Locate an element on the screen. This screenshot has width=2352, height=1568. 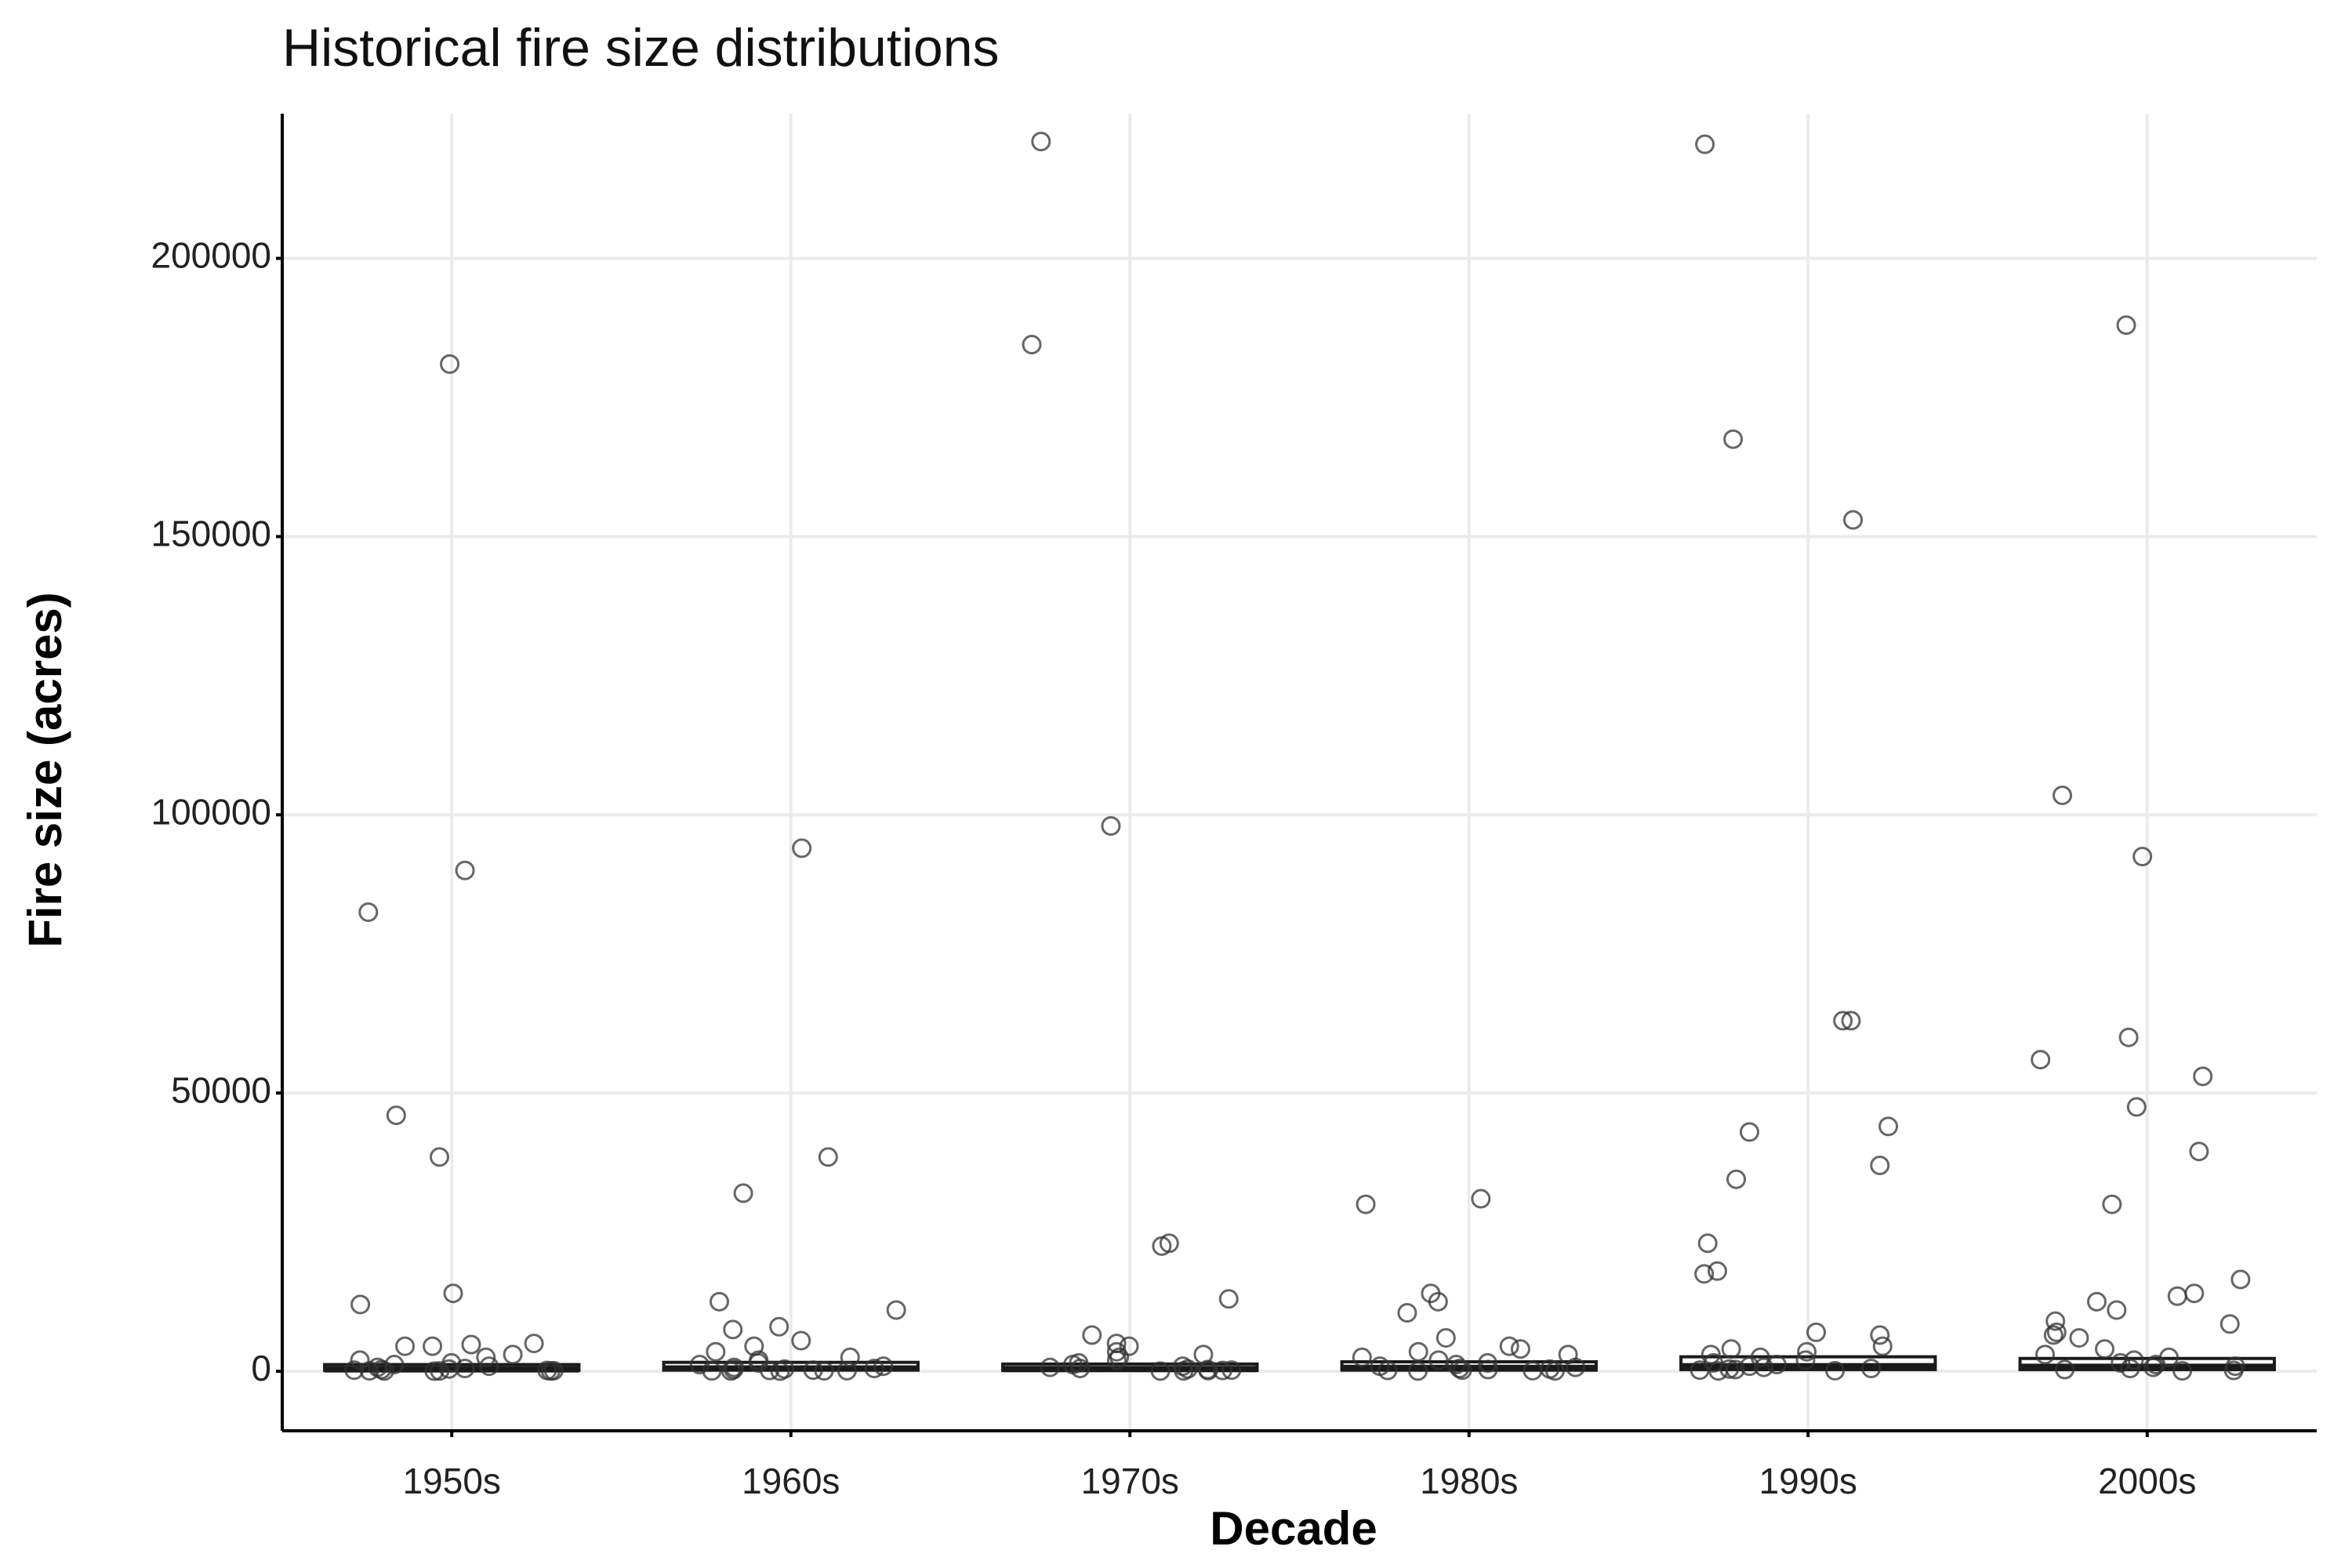
box-layer is located at coordinates (1299, 1364).